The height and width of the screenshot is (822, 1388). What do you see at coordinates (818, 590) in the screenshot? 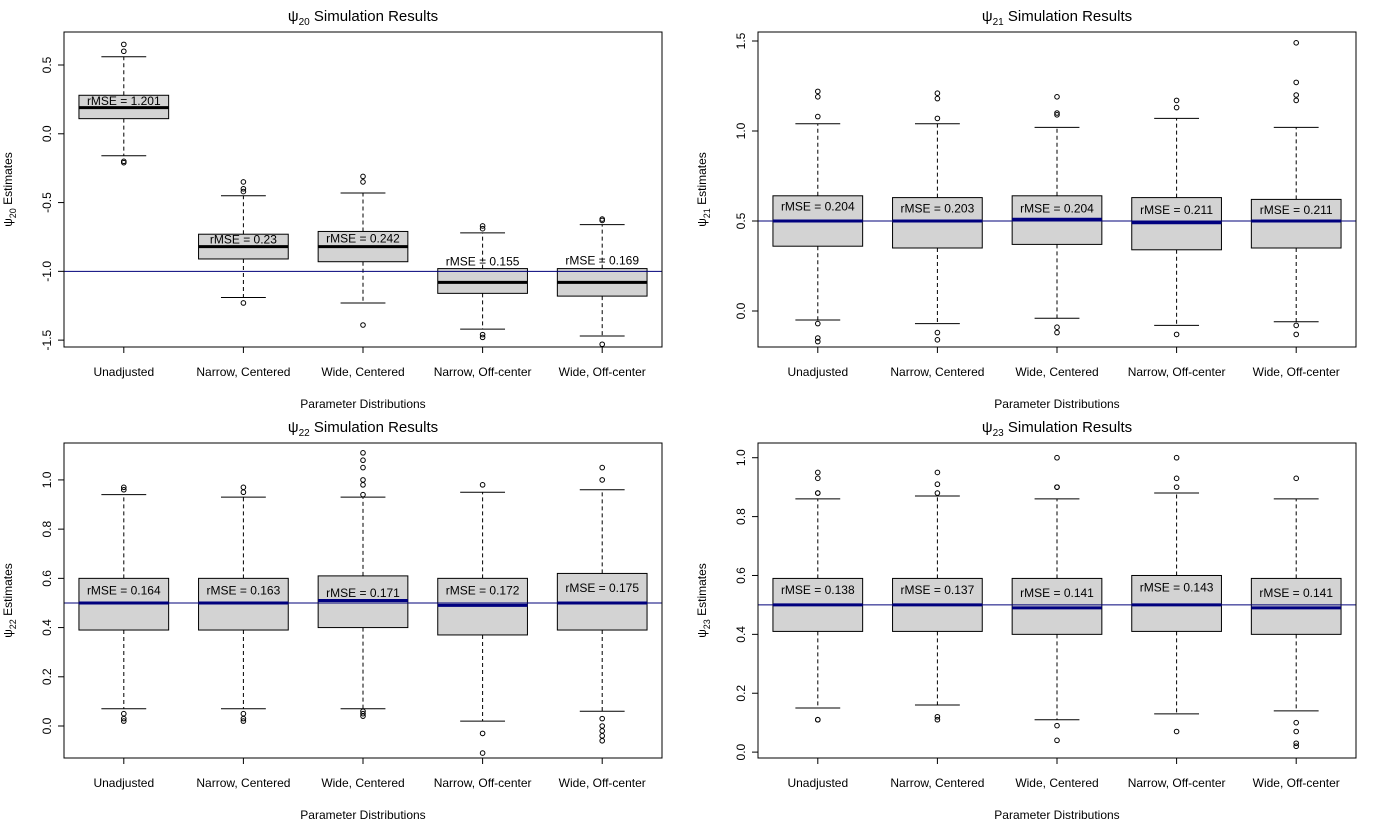
I see `rmse-annotation: rMSE = 0.138` at bounding box center [818, 590].